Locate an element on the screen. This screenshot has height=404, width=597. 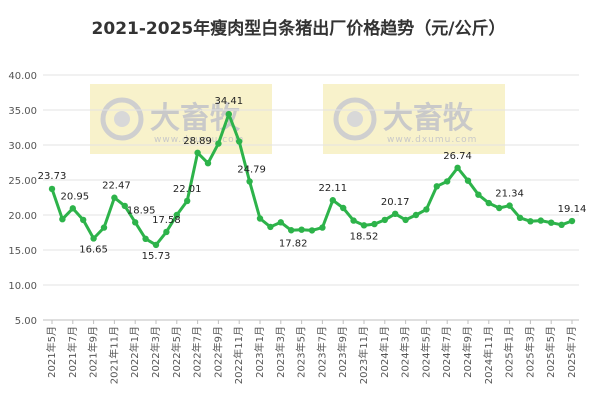
x-tick-label: 2023年7月 is located at coordinates (321, 352).